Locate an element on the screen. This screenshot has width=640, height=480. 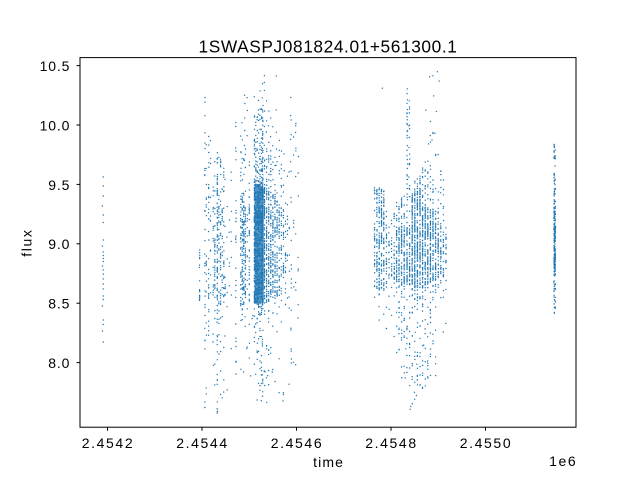
svg-text: 1e6 is located at coordinates (563, 461).